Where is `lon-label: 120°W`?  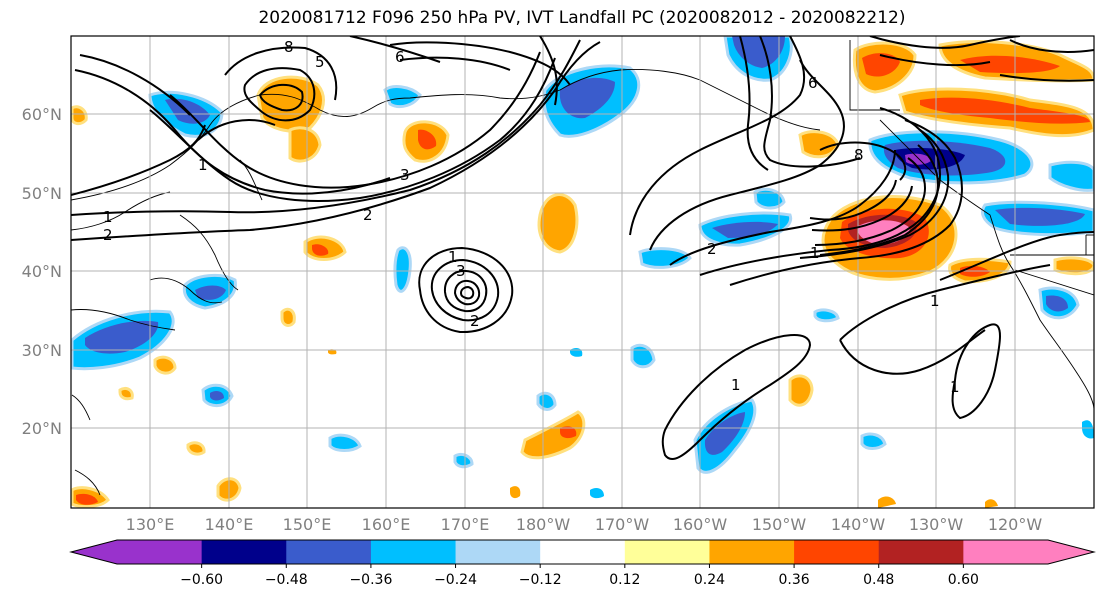
lon-label: 120°W is located at coordinates (1015, 524).